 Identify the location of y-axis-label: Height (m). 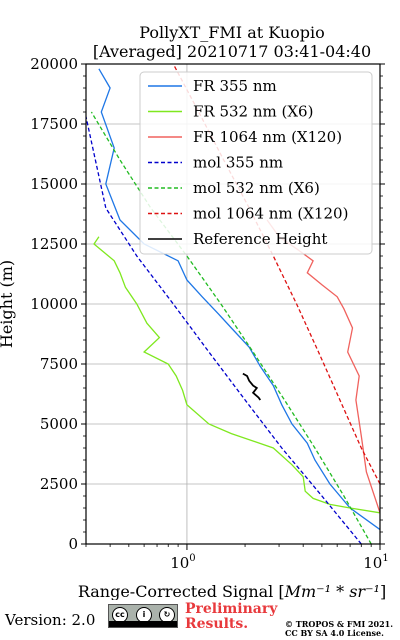
(8, 304).